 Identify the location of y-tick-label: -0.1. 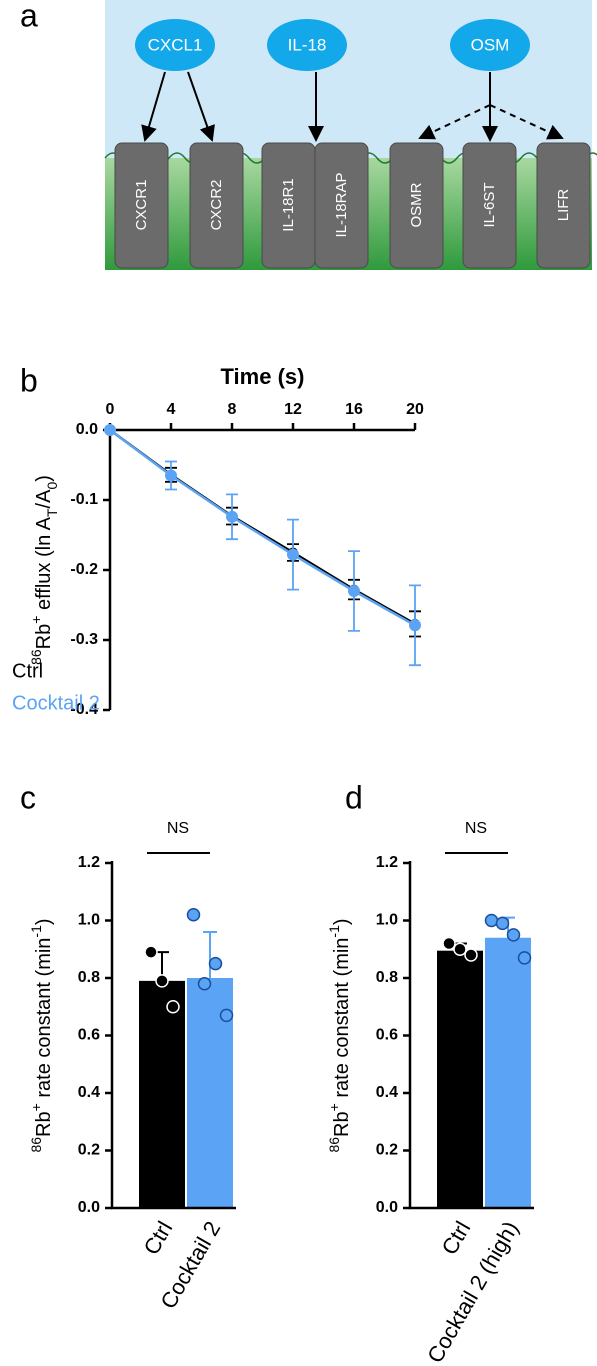
(84, 499).